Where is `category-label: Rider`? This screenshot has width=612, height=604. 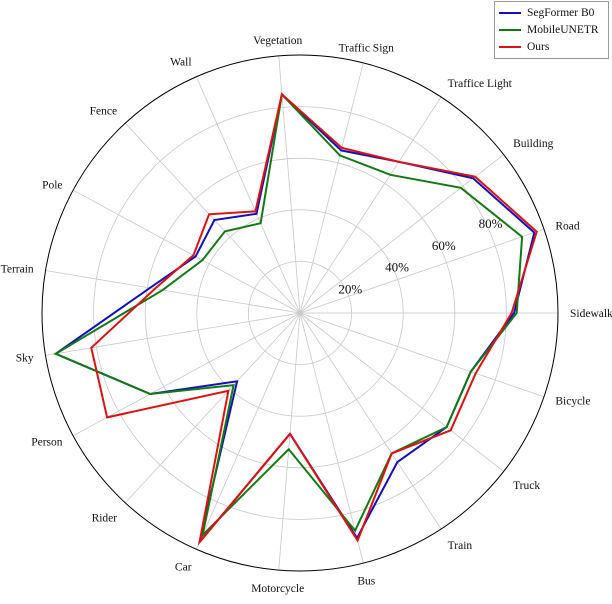
category-label: Rider is located at coordinates (105, 519).